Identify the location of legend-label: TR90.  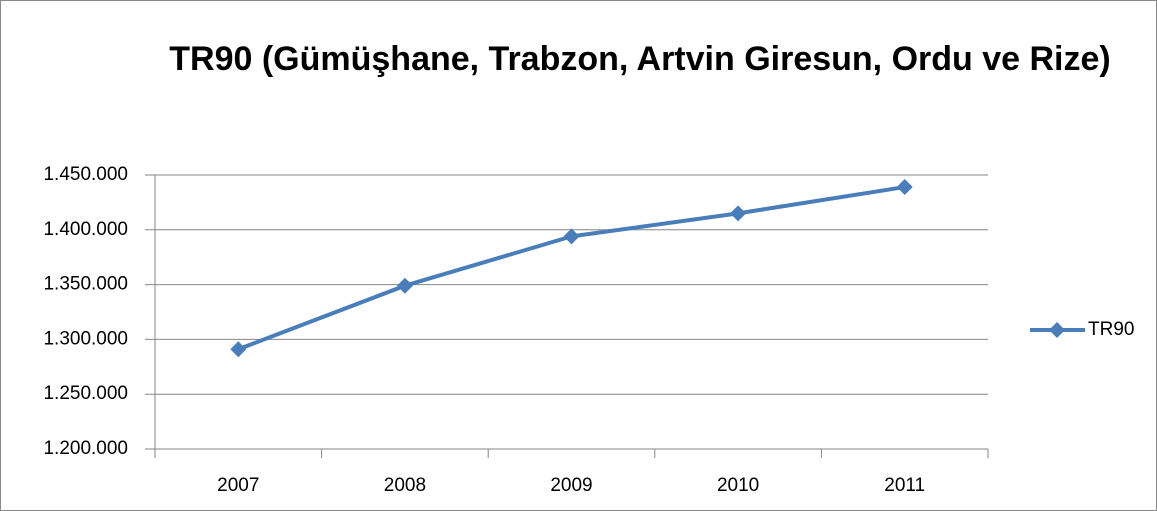
(1111, 329).